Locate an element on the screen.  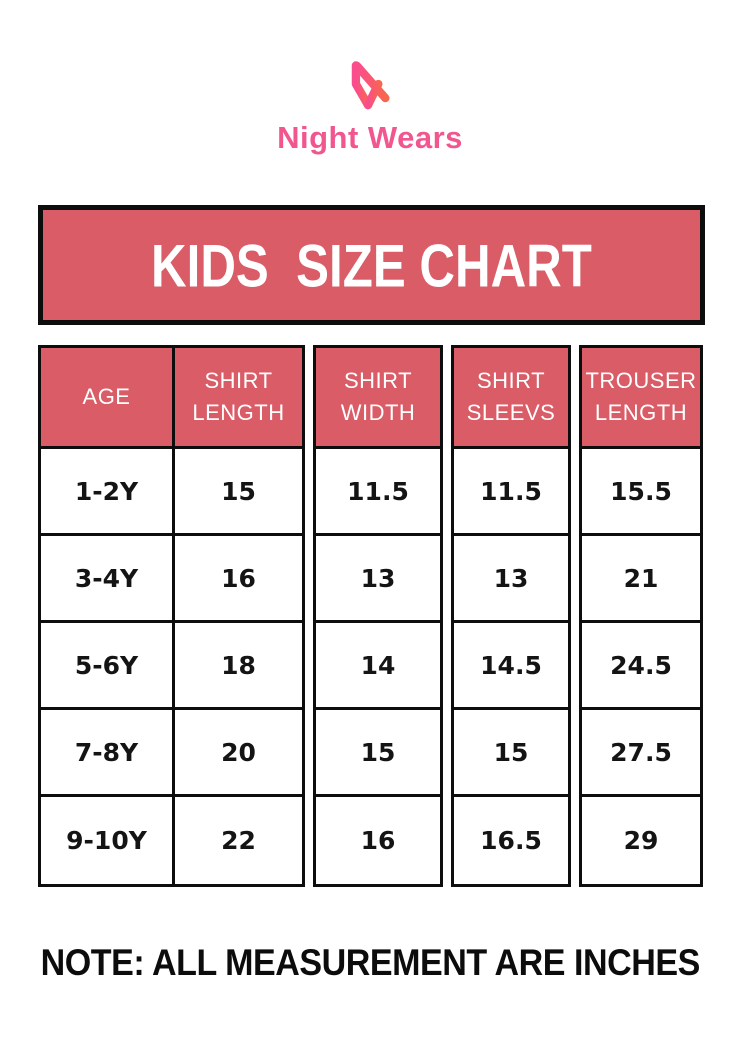
brand-name: Night Wears is located at coordinates (370, 137).